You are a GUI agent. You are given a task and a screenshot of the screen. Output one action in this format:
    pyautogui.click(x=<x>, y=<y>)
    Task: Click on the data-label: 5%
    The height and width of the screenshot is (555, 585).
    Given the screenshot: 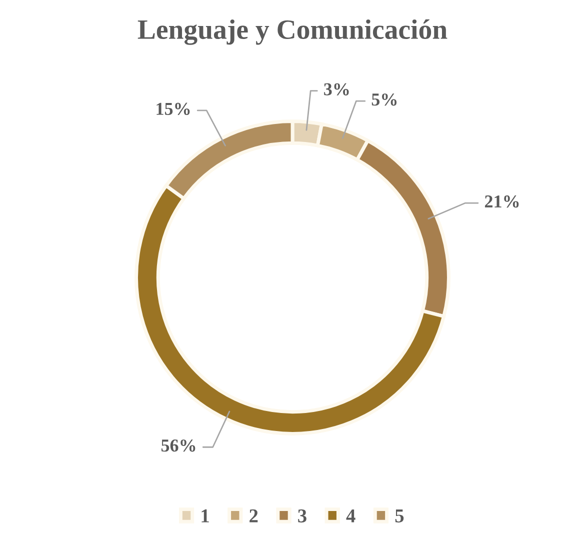 What is the action you would take?
    pyautogui.click(x=384, y=99)
    